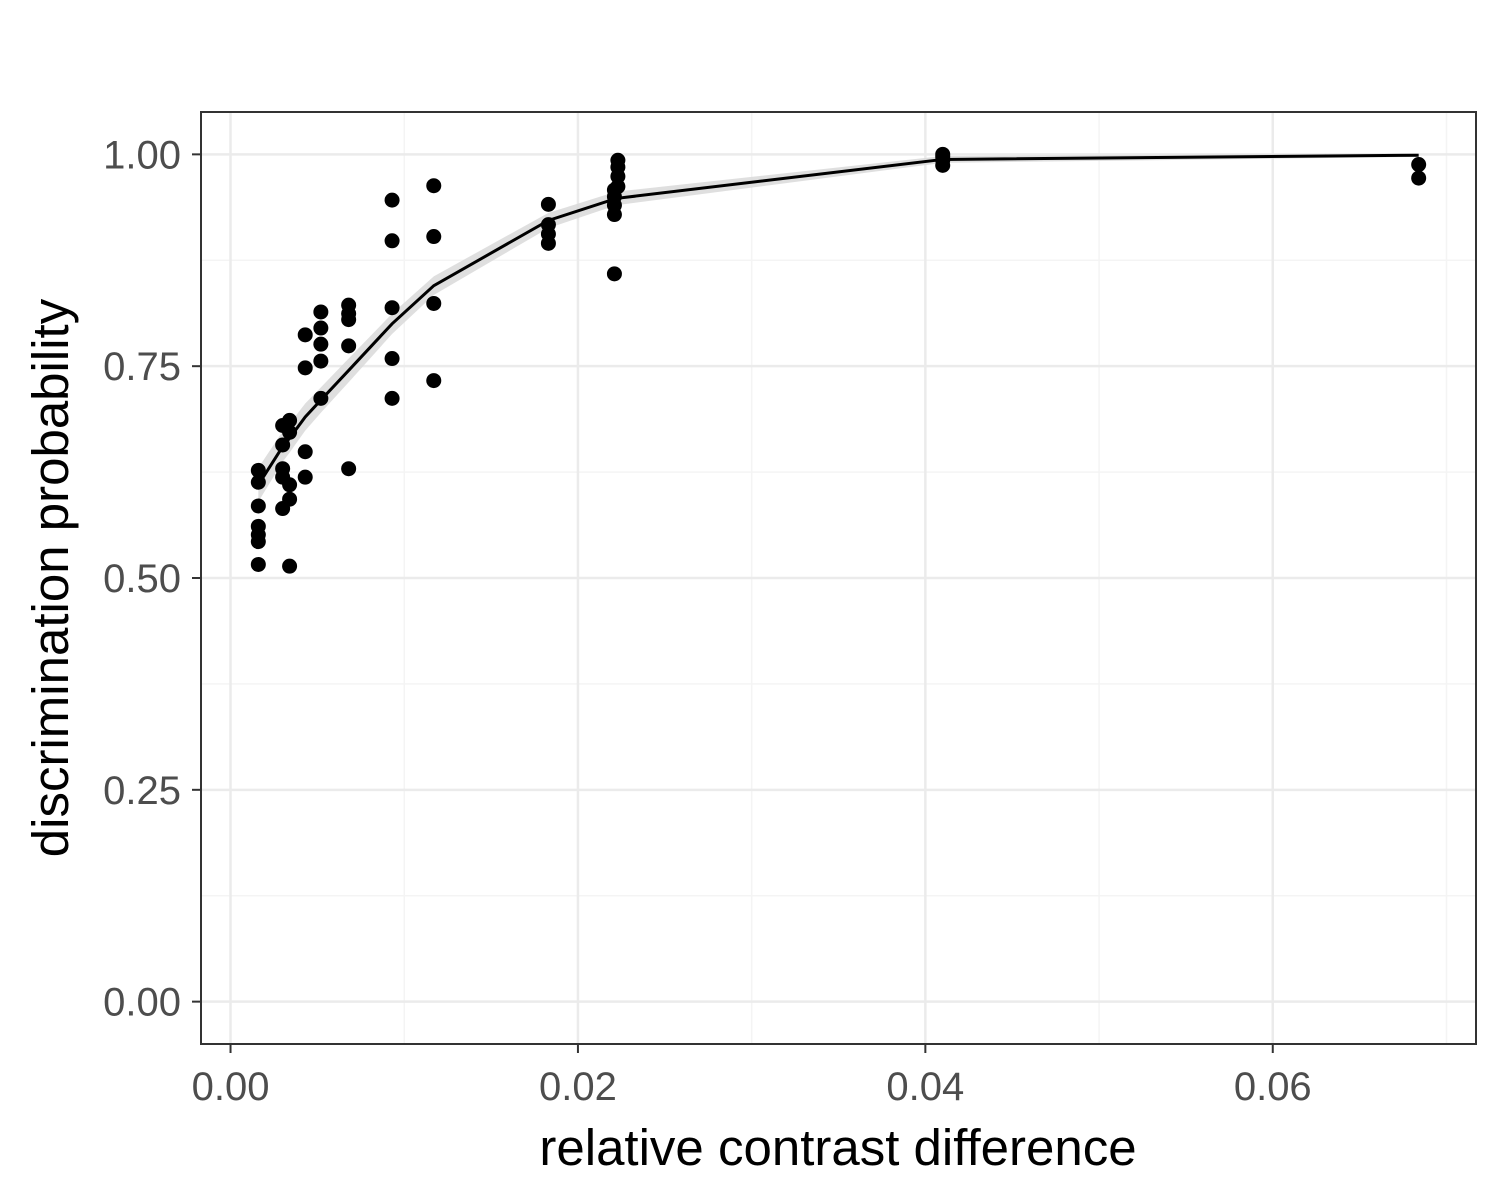 The image size is (1500, 1200). Describe the element at coordinates (752, 1076) in the screenshot. I see `x-axis-ticks: 0.00 0.02 0.04 0.06` at that location.